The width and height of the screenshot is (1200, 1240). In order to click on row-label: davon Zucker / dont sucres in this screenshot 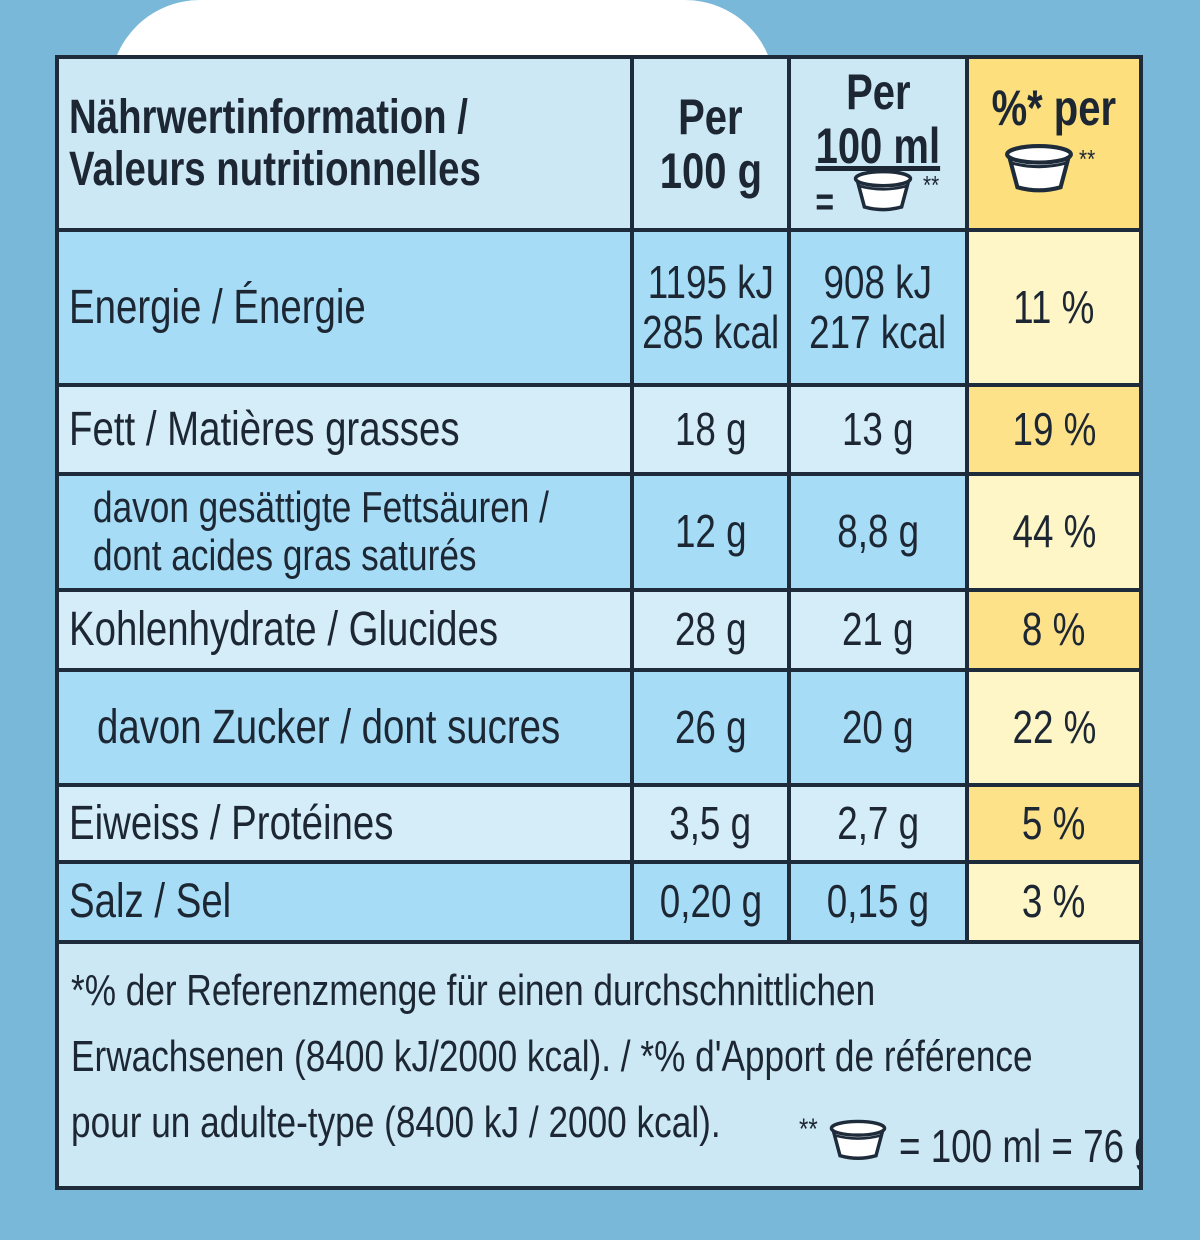, I will do `click(344, 727)`.